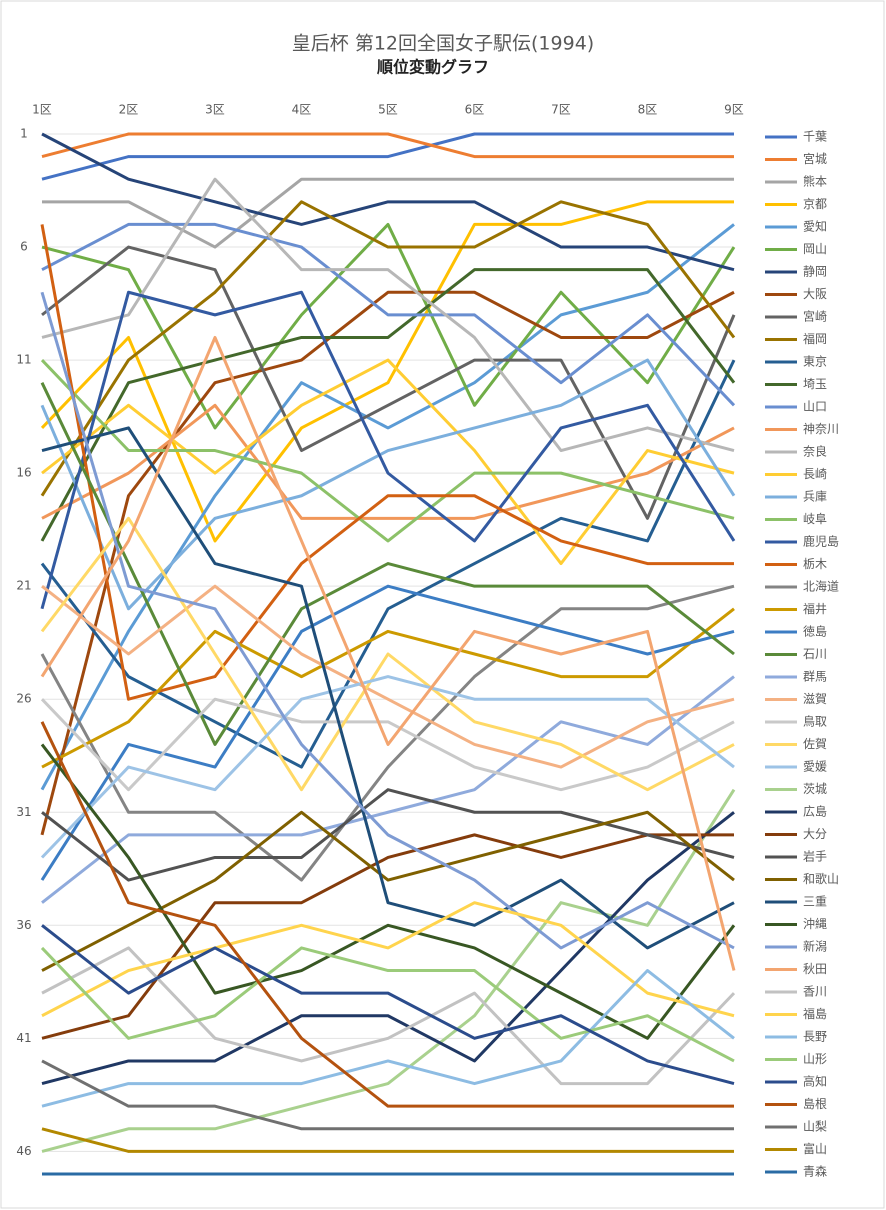 This screenshot has width=886, height=1210. Describe the element at coordinates (815, 946) in the screenshot. I see `legend-label: 新潟` at that location.